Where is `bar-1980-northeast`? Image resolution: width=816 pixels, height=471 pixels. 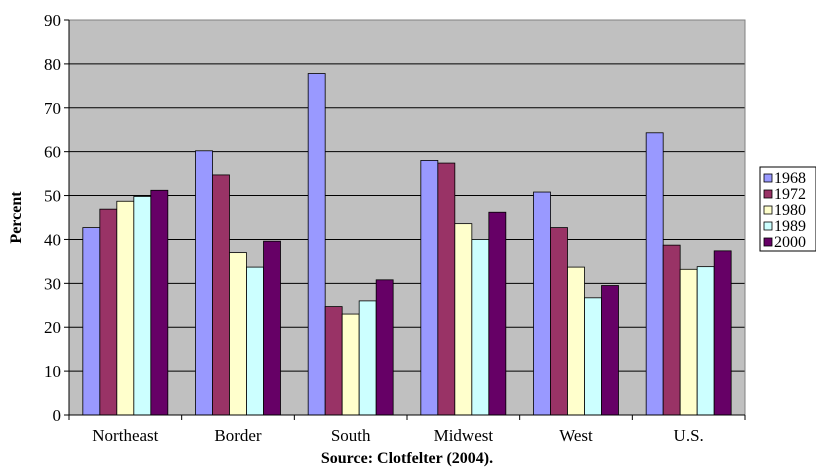 bar-1980-northeast is located at coordinates (125, 308).